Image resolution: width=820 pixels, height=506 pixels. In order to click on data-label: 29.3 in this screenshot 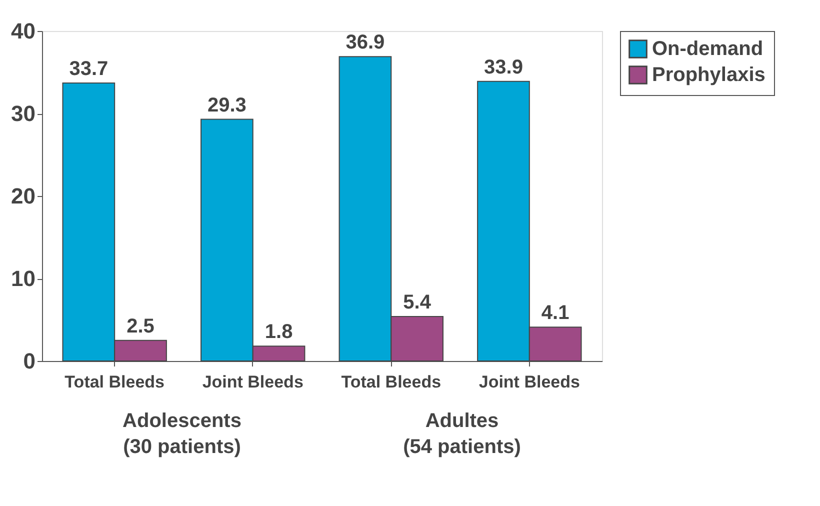, I will do `click(226, 105)`.